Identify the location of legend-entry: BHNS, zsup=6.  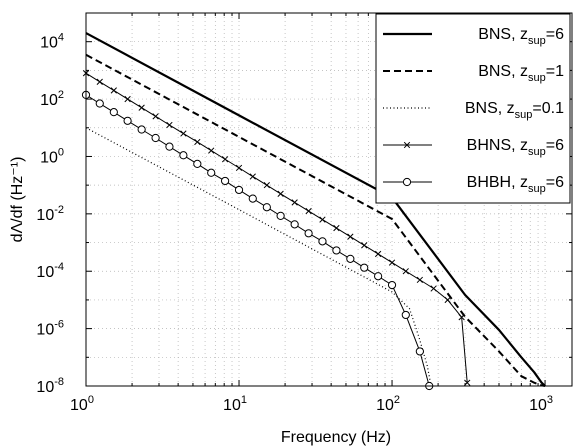
(473, 147).